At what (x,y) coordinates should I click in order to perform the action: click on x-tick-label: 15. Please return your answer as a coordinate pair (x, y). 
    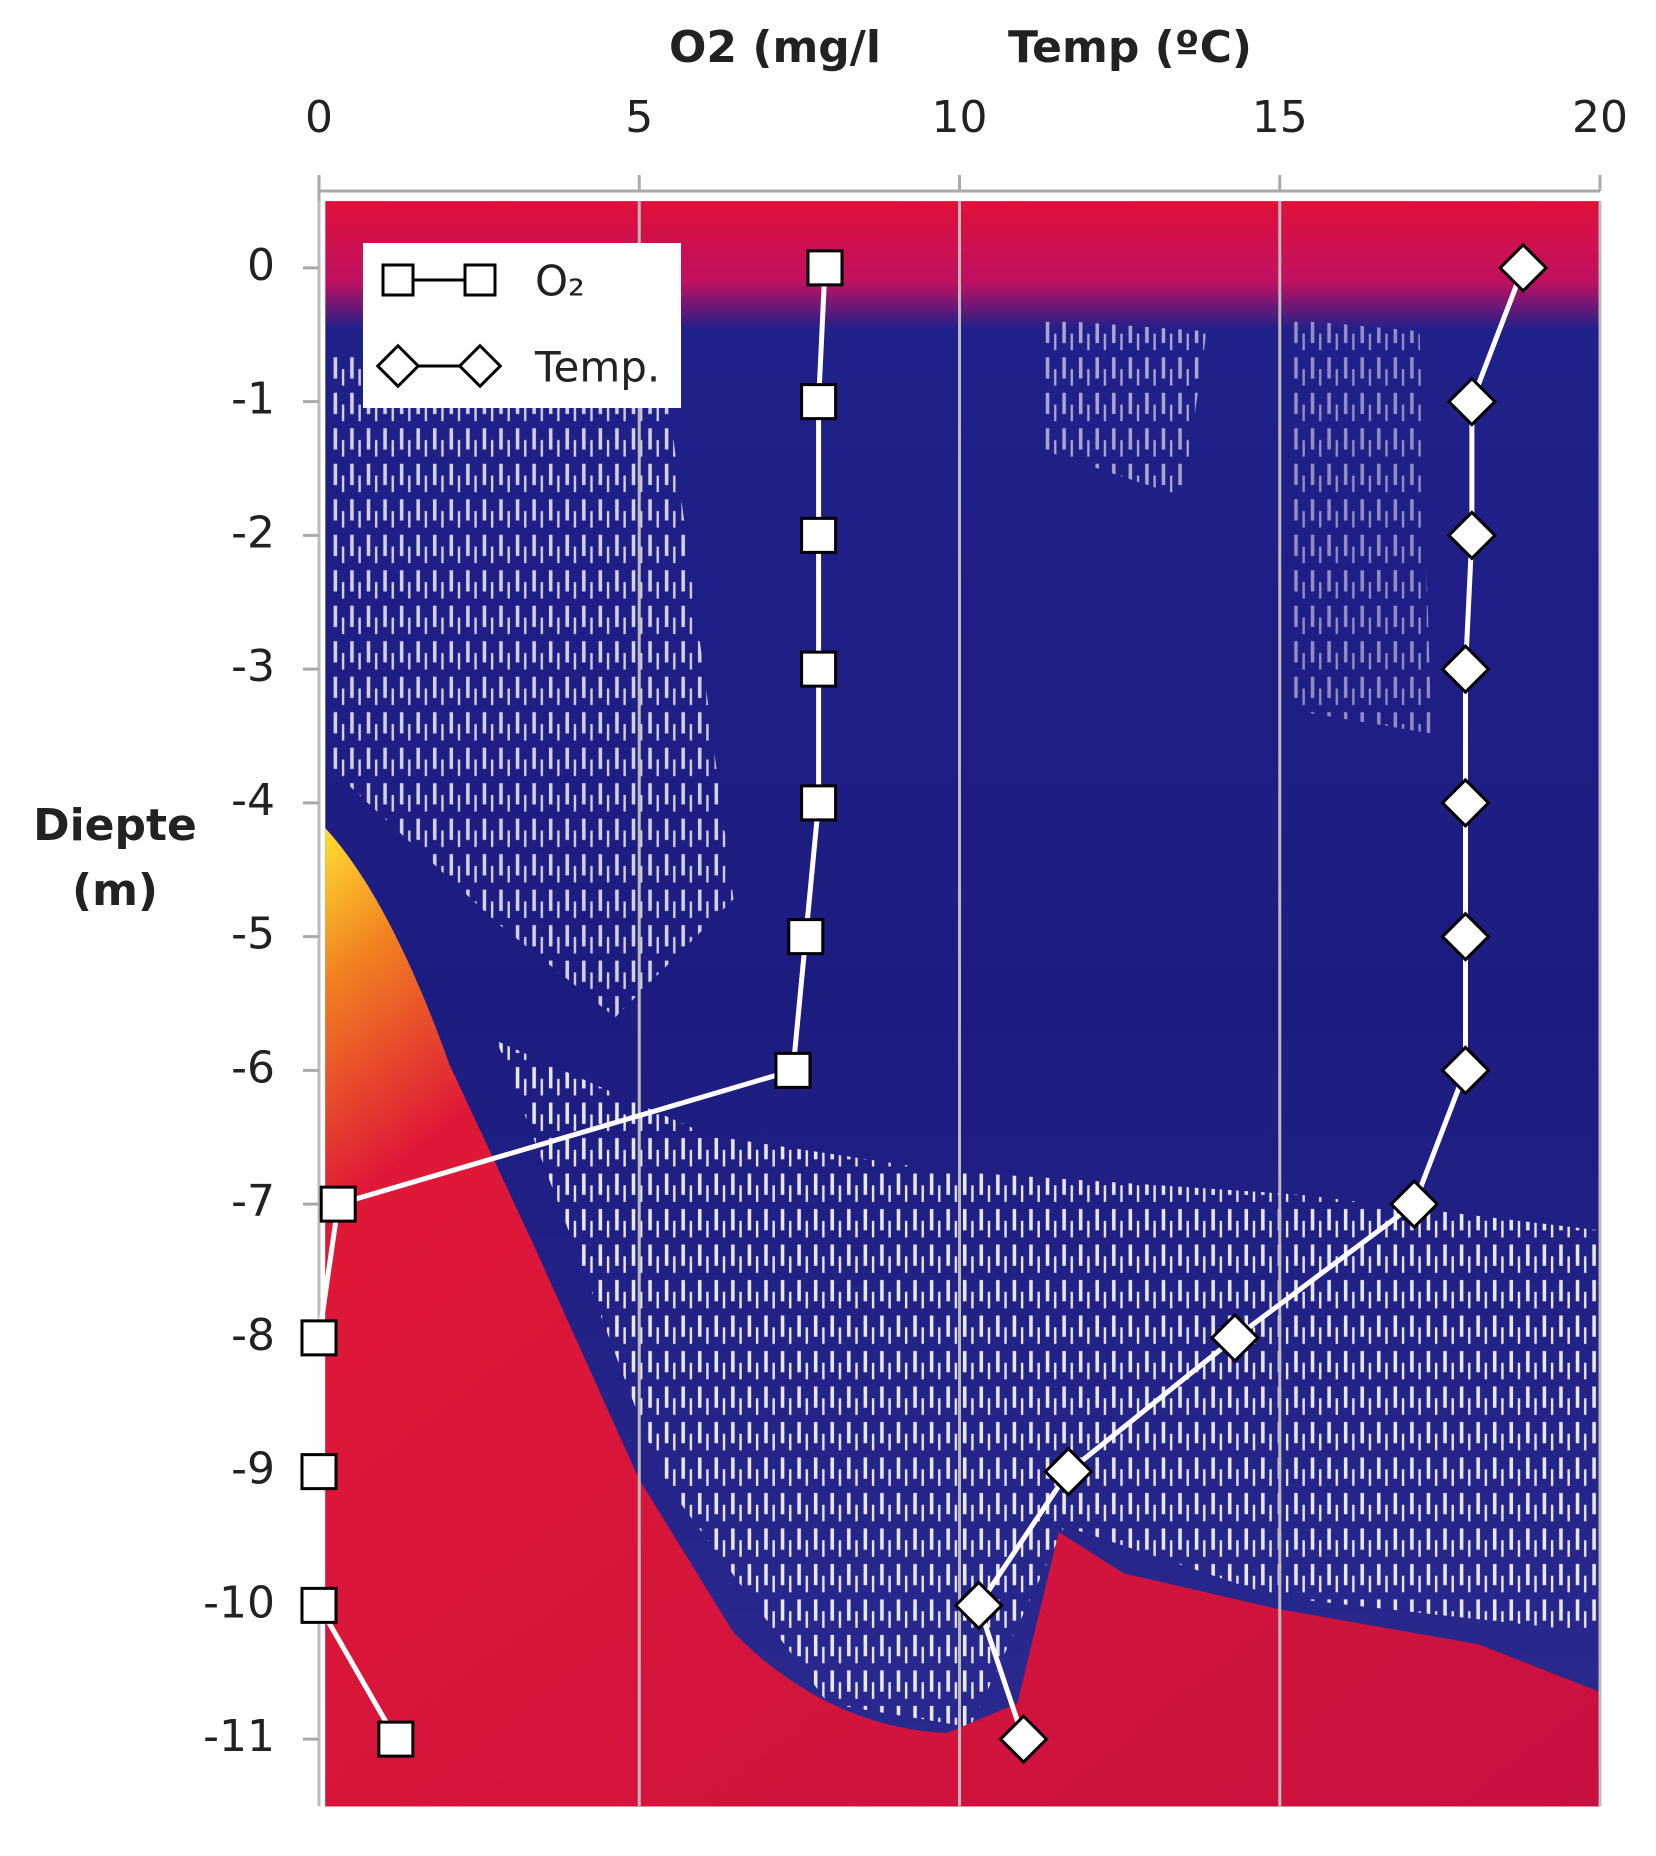
    Looking at the image, I should click on (1280, 117).